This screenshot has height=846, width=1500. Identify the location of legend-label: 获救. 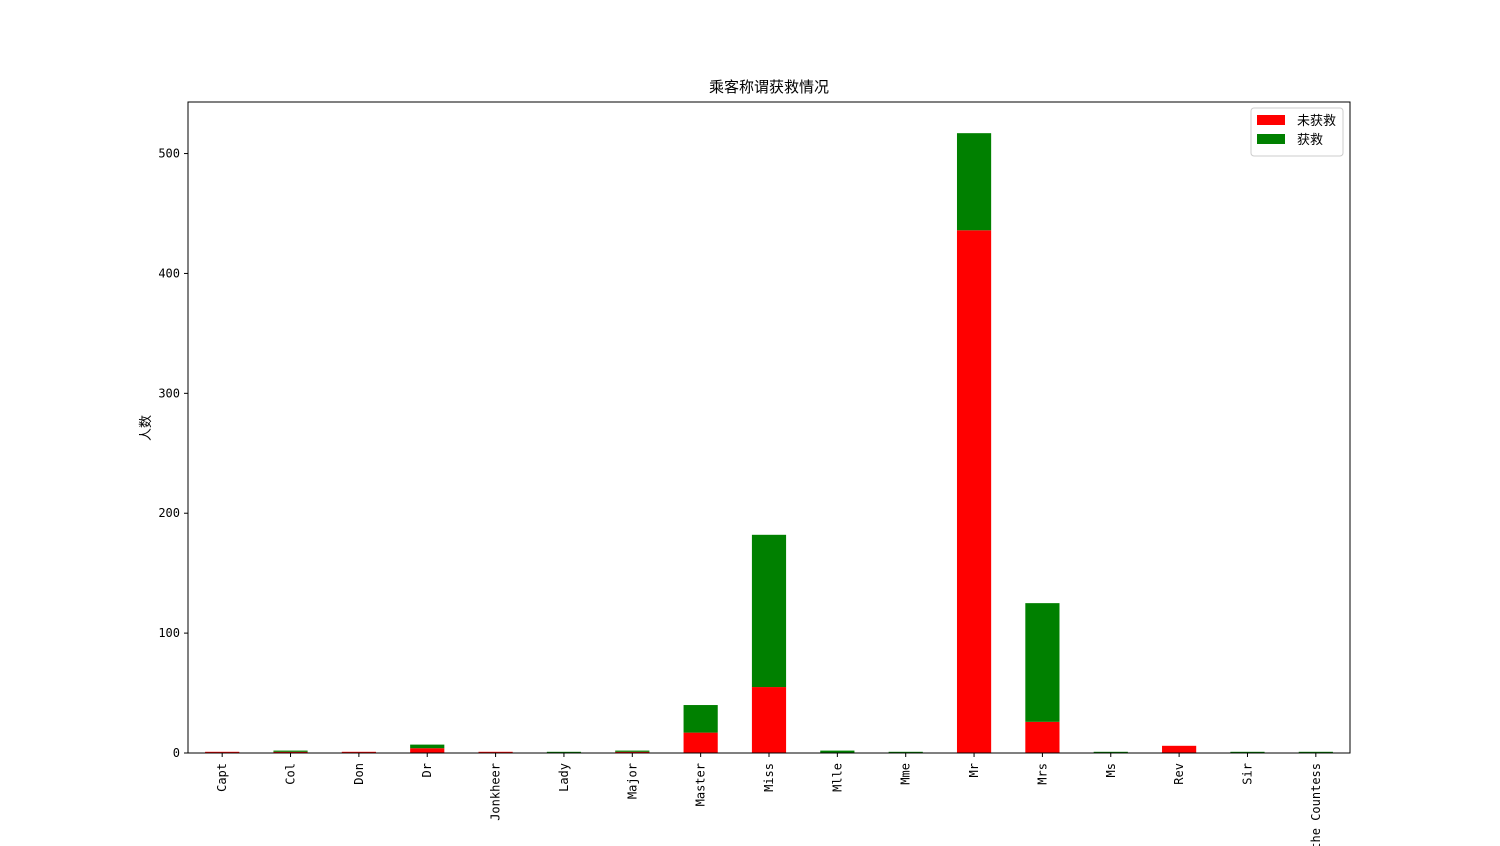
(1310, 140).